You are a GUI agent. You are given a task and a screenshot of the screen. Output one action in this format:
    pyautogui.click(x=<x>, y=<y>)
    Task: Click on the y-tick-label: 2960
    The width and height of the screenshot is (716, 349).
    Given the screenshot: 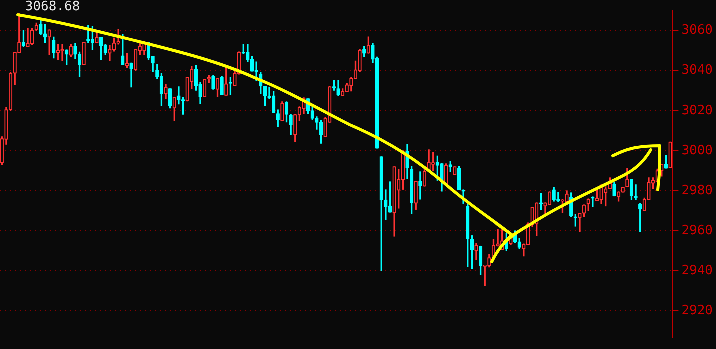 What is the action you would take?
    pyautogui.click(x=698, y=230)
    